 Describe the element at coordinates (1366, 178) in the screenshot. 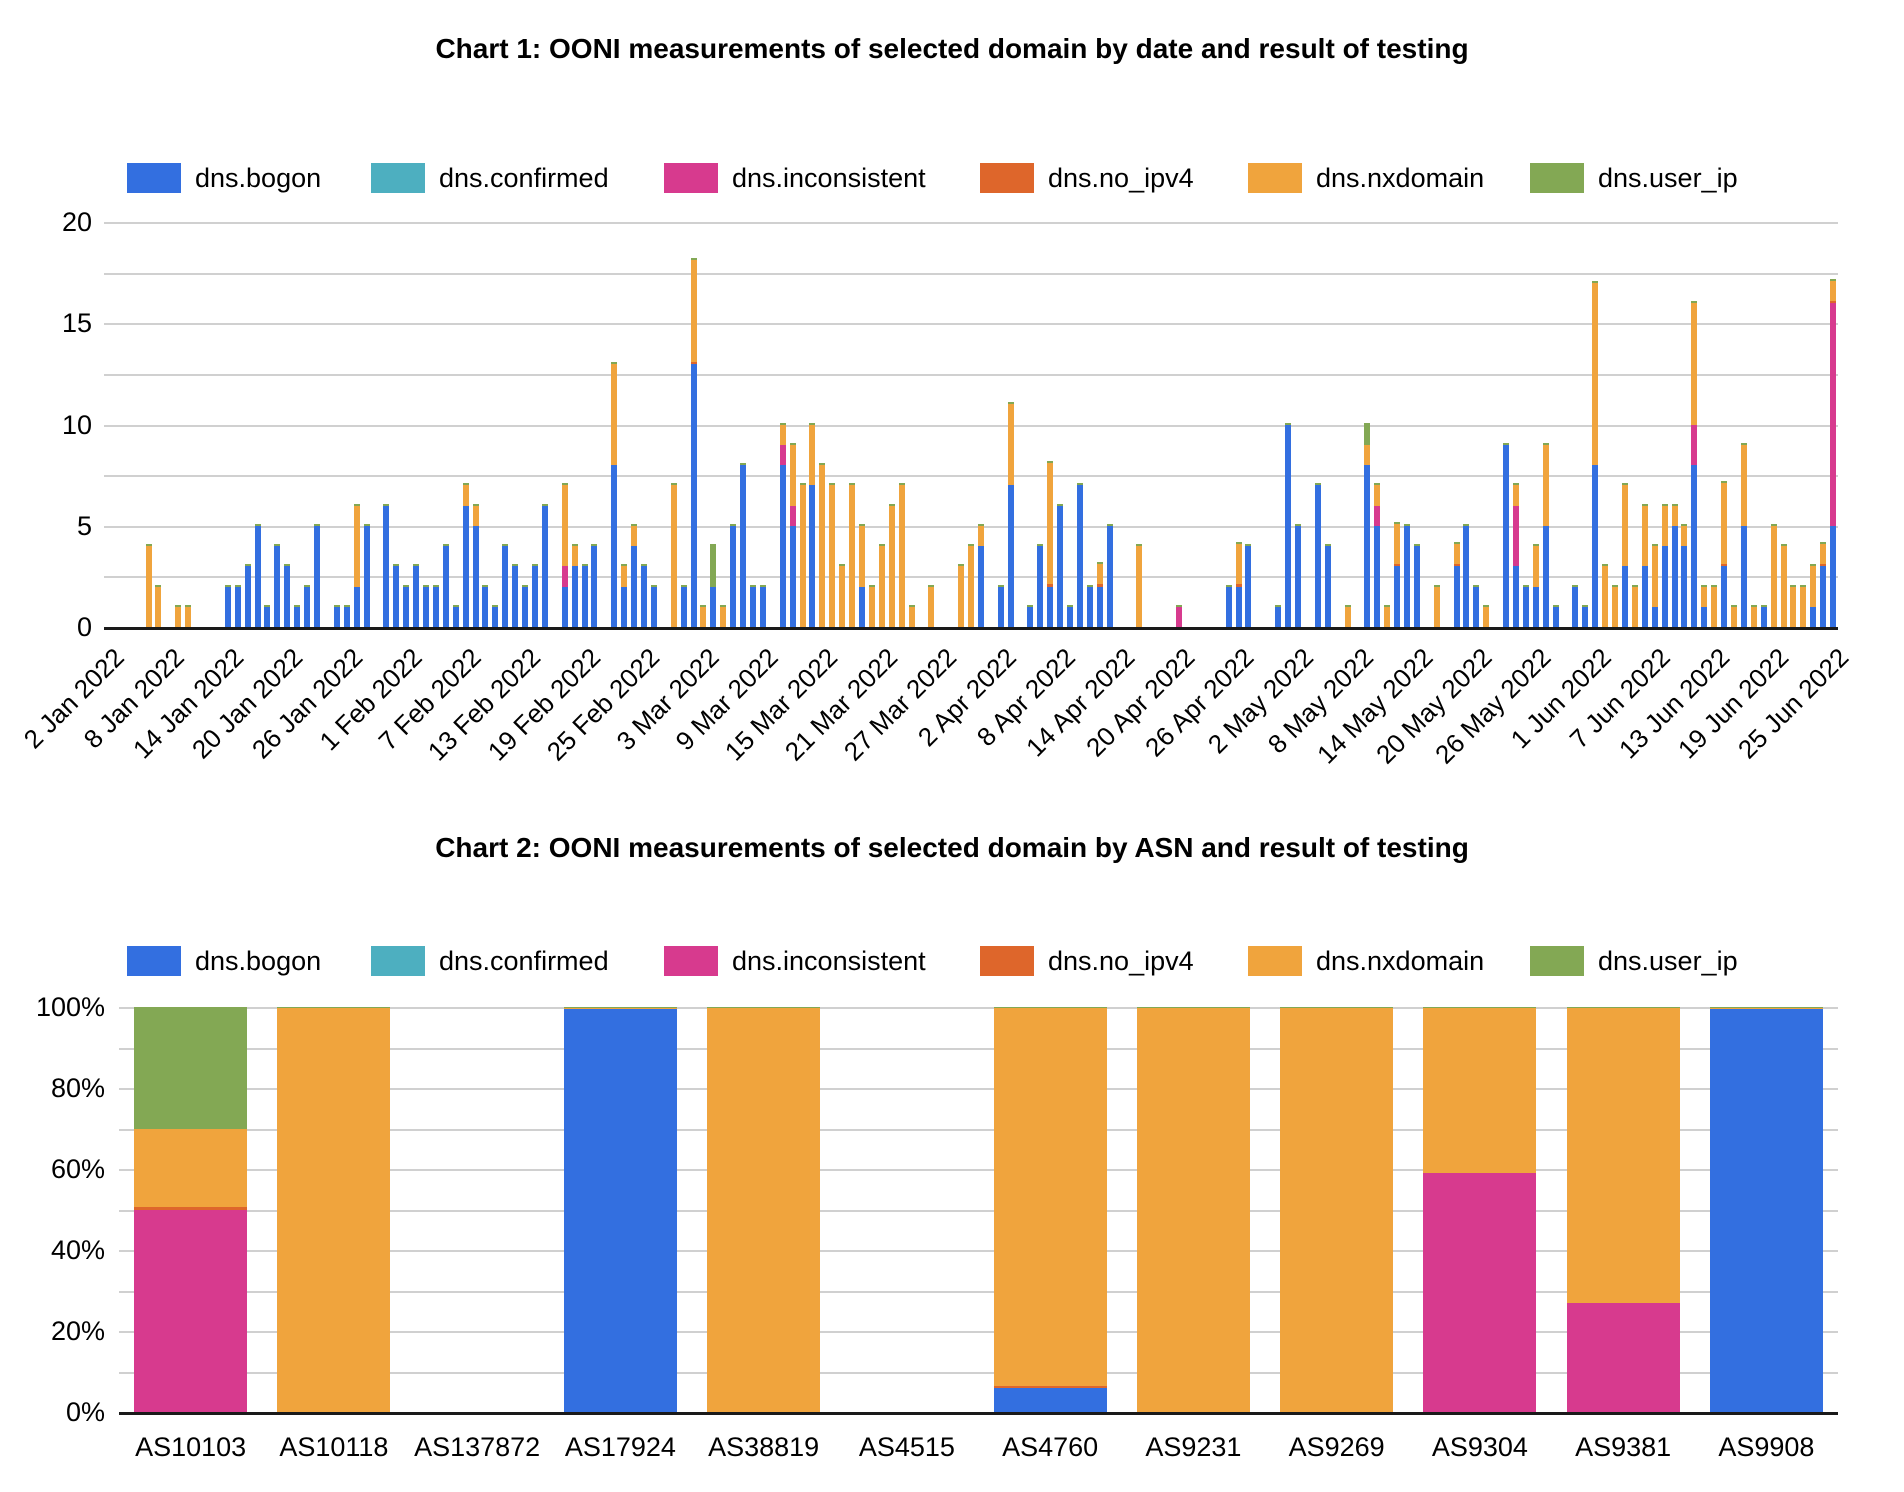

I see `legend-item-dns-nxdomain: dns.nxdomain` at that location.